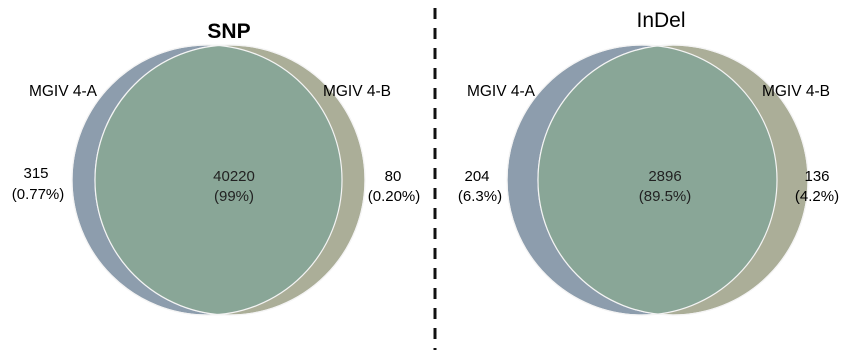  Describe the element at coordinates (394, 196) in the screenshot. I see `snp-only-b-percent: (0.20%)` at that location.